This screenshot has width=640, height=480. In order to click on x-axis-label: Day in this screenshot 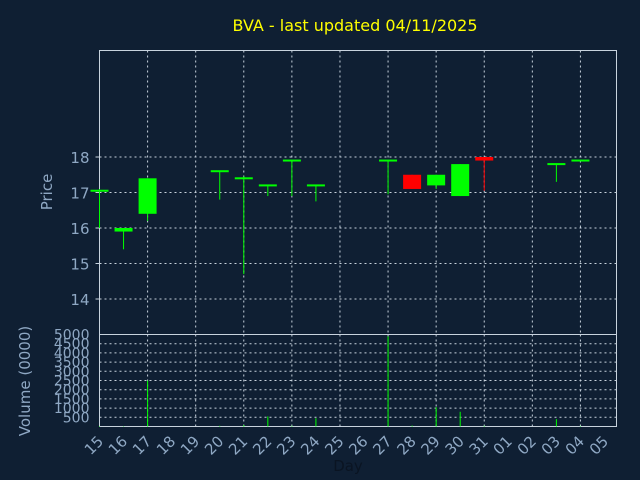, I will do `click(348, 466)`.